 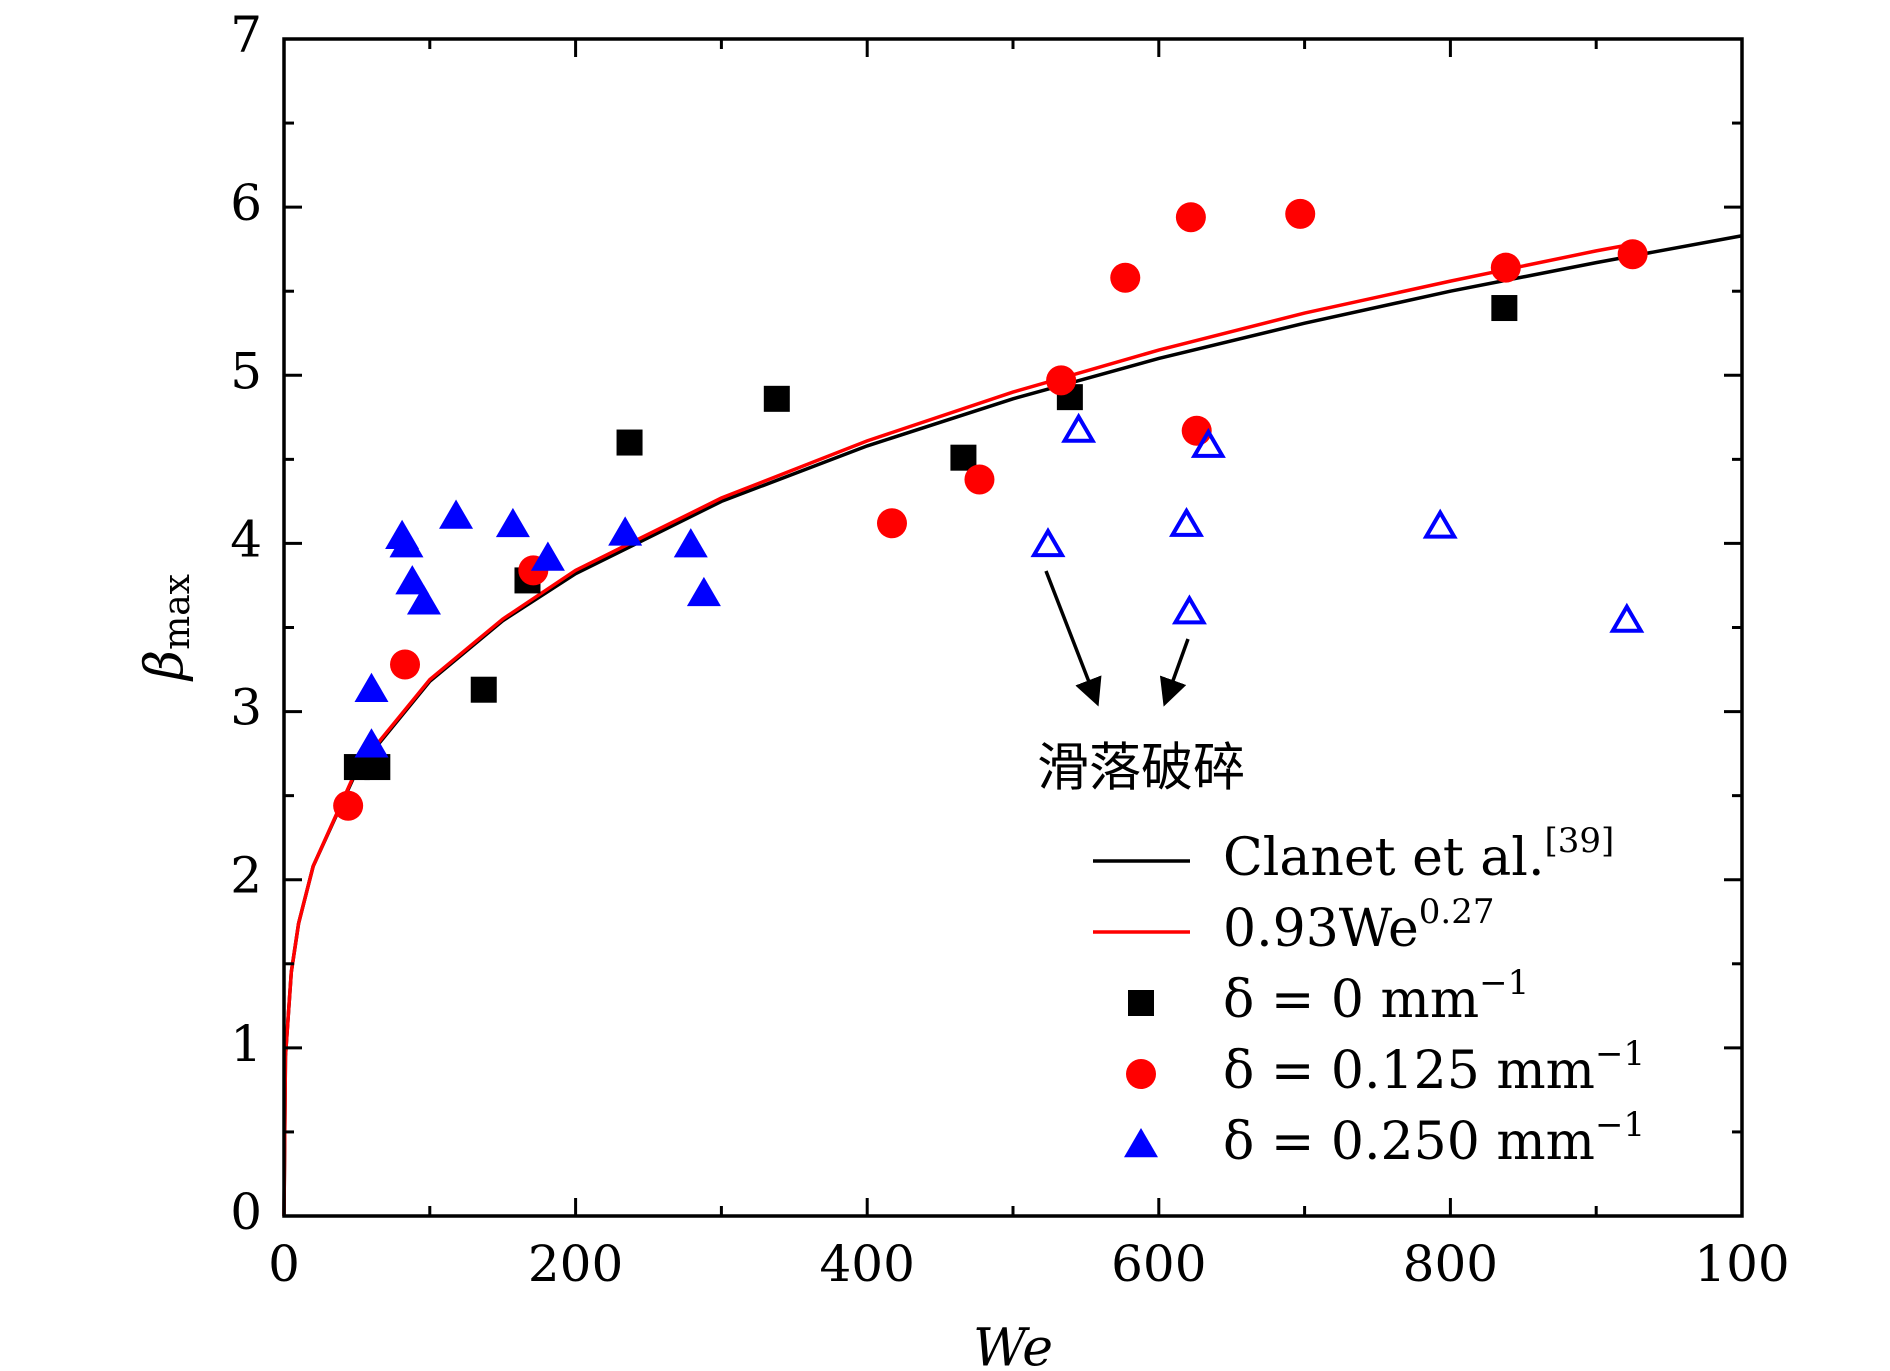 I want to click on y-tick-label: 6, so click(x=246, y=203).